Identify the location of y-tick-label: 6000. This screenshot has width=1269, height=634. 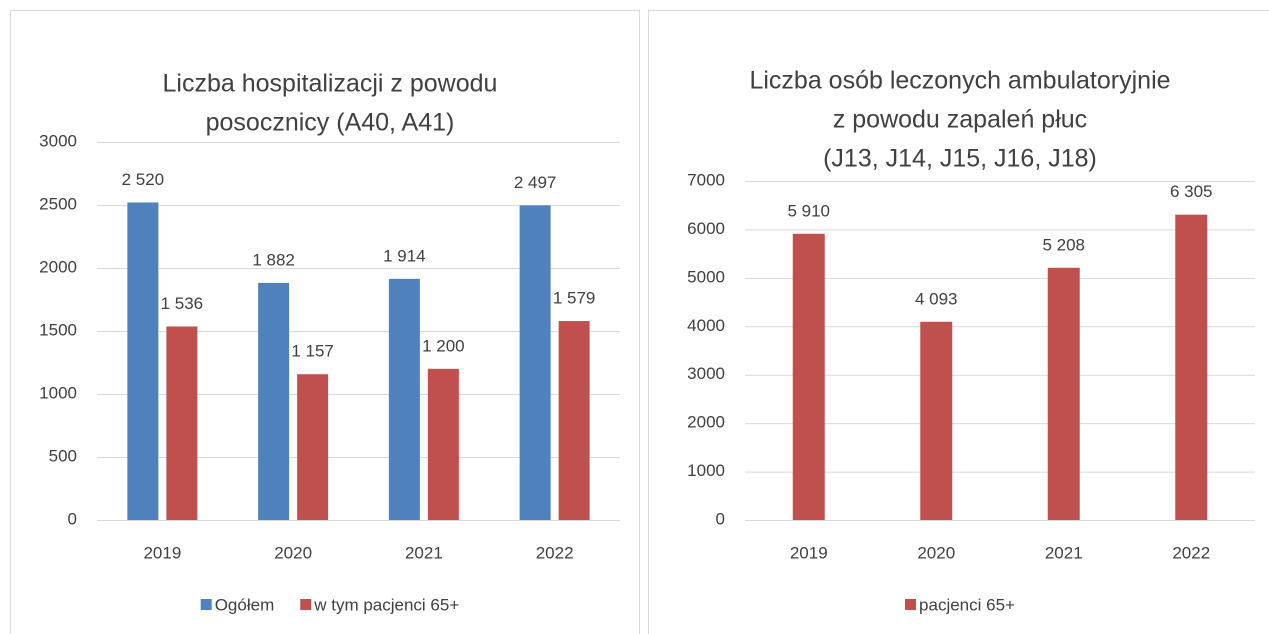
(706, 228).